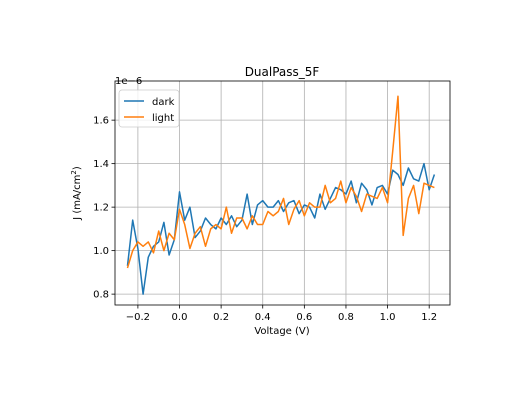 The height and width of the screenshot is (408, 521). Describe the element at coordinates (101, 164) in the screenshot. I see `y-tick-label: 1.4` at that location.